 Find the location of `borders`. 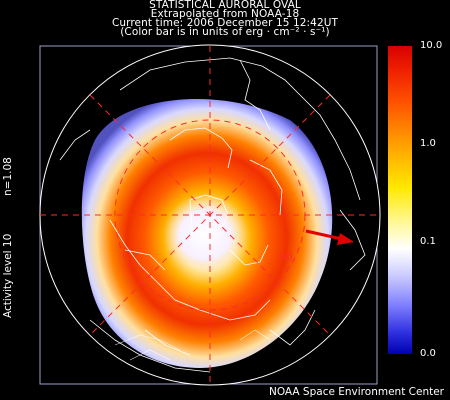

borders is located at coordinates (192, 345).